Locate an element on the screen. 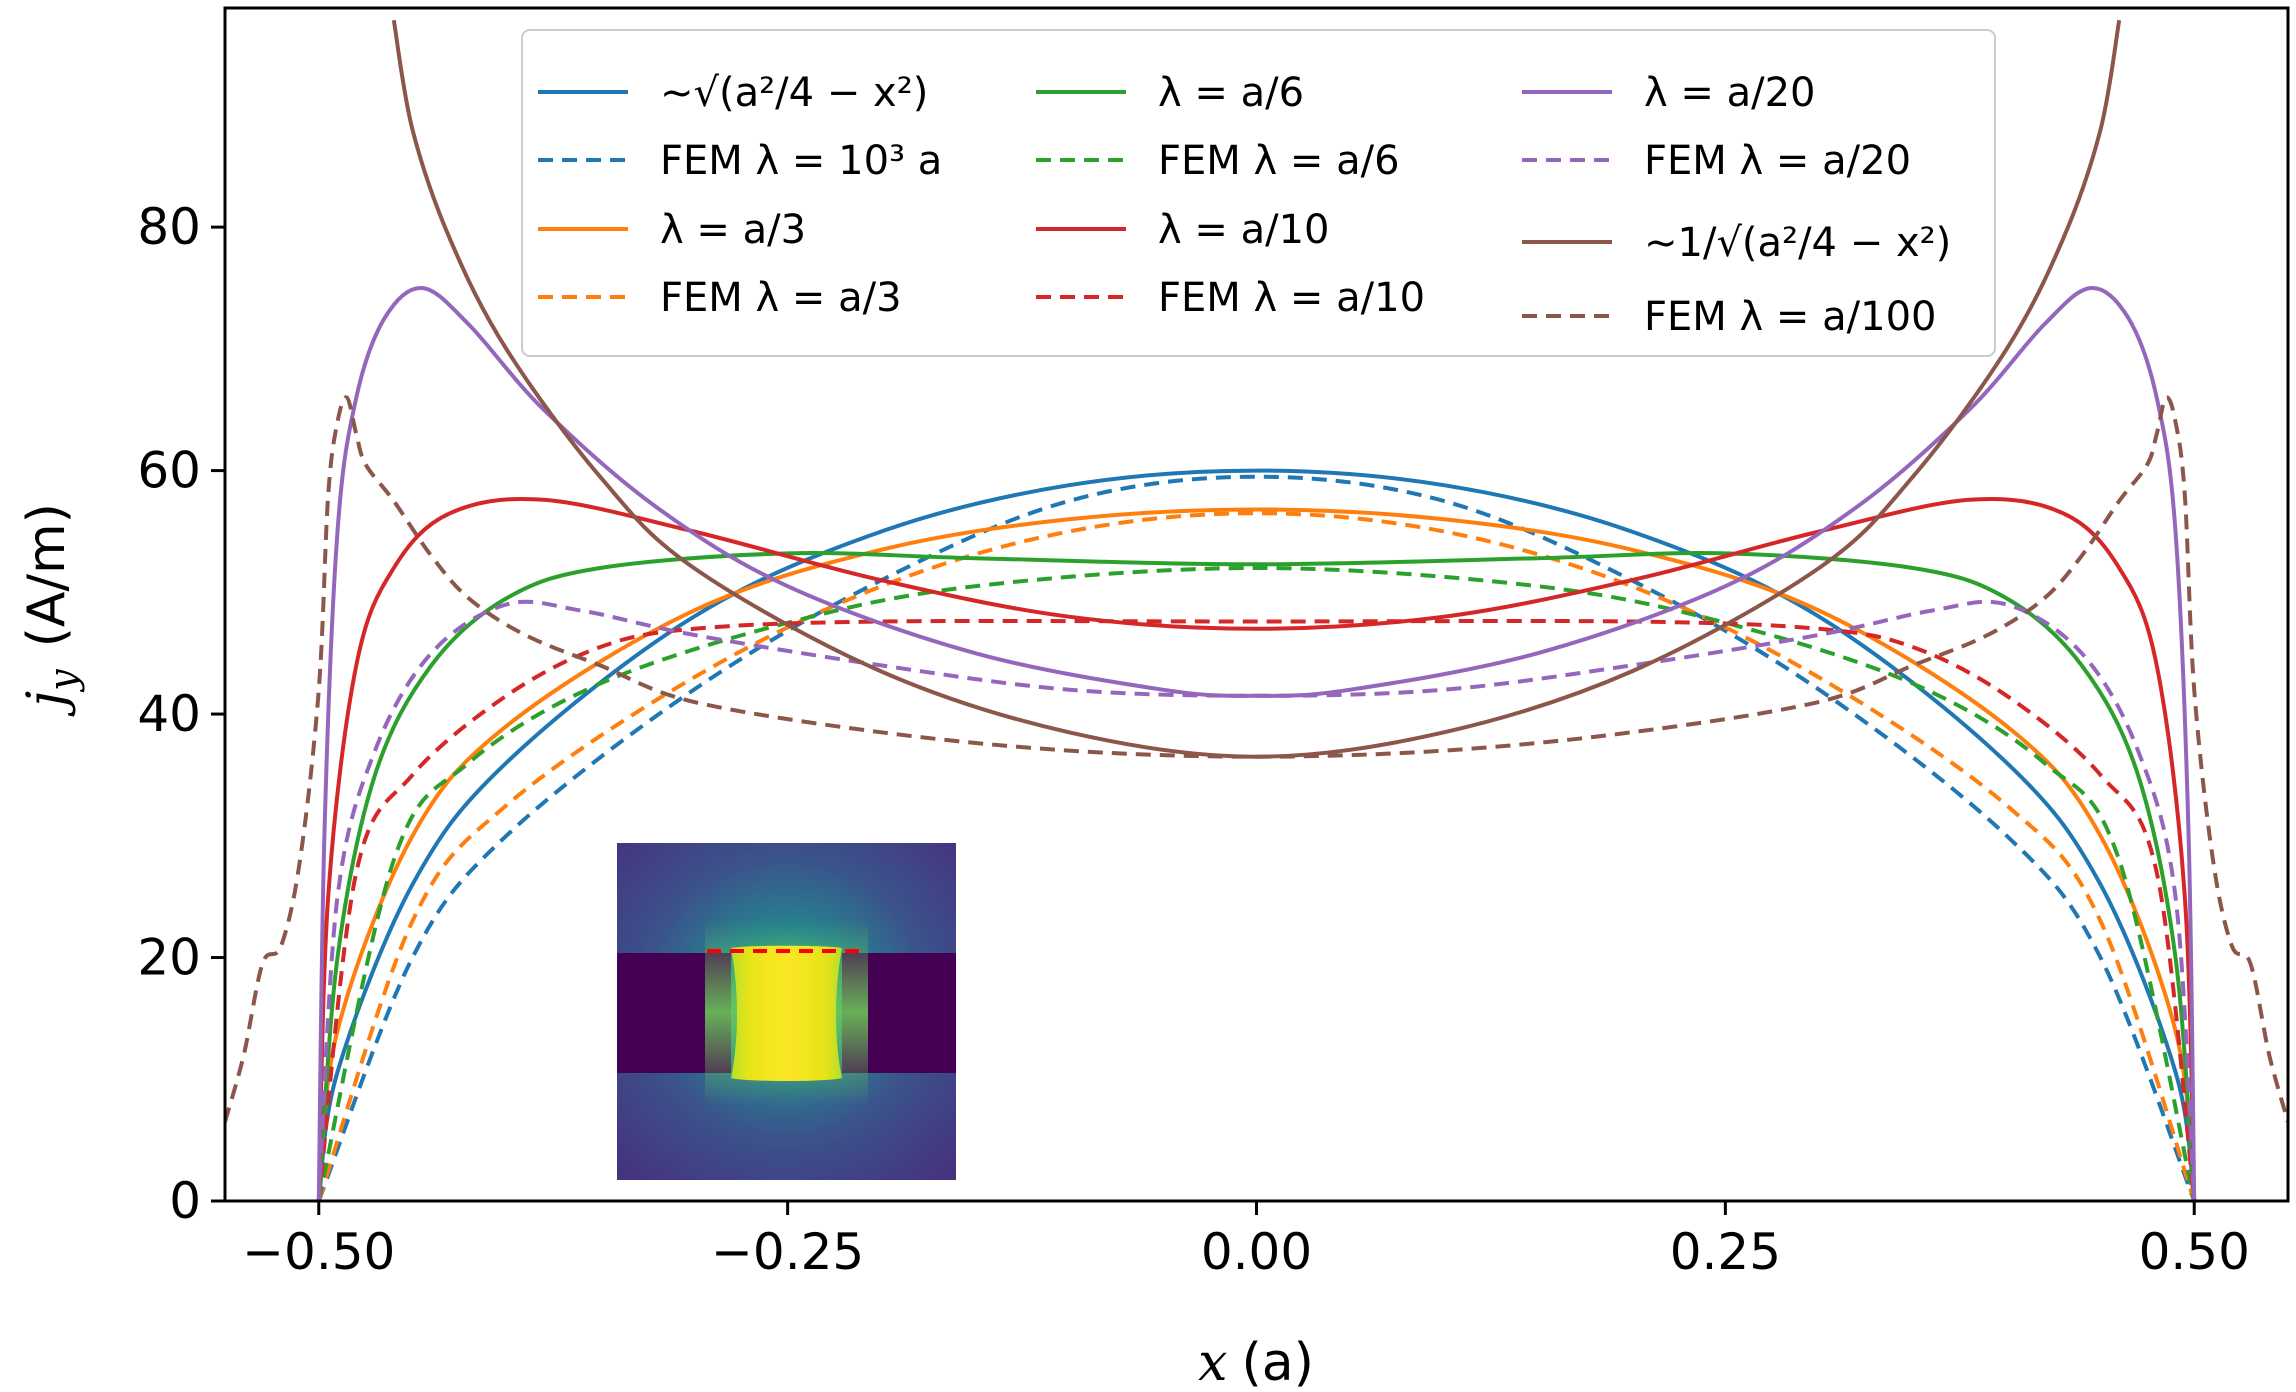 The image size is (2296, 1392). legend-label-3: FEM λ = a/3 is located at coordinates (781, 298).